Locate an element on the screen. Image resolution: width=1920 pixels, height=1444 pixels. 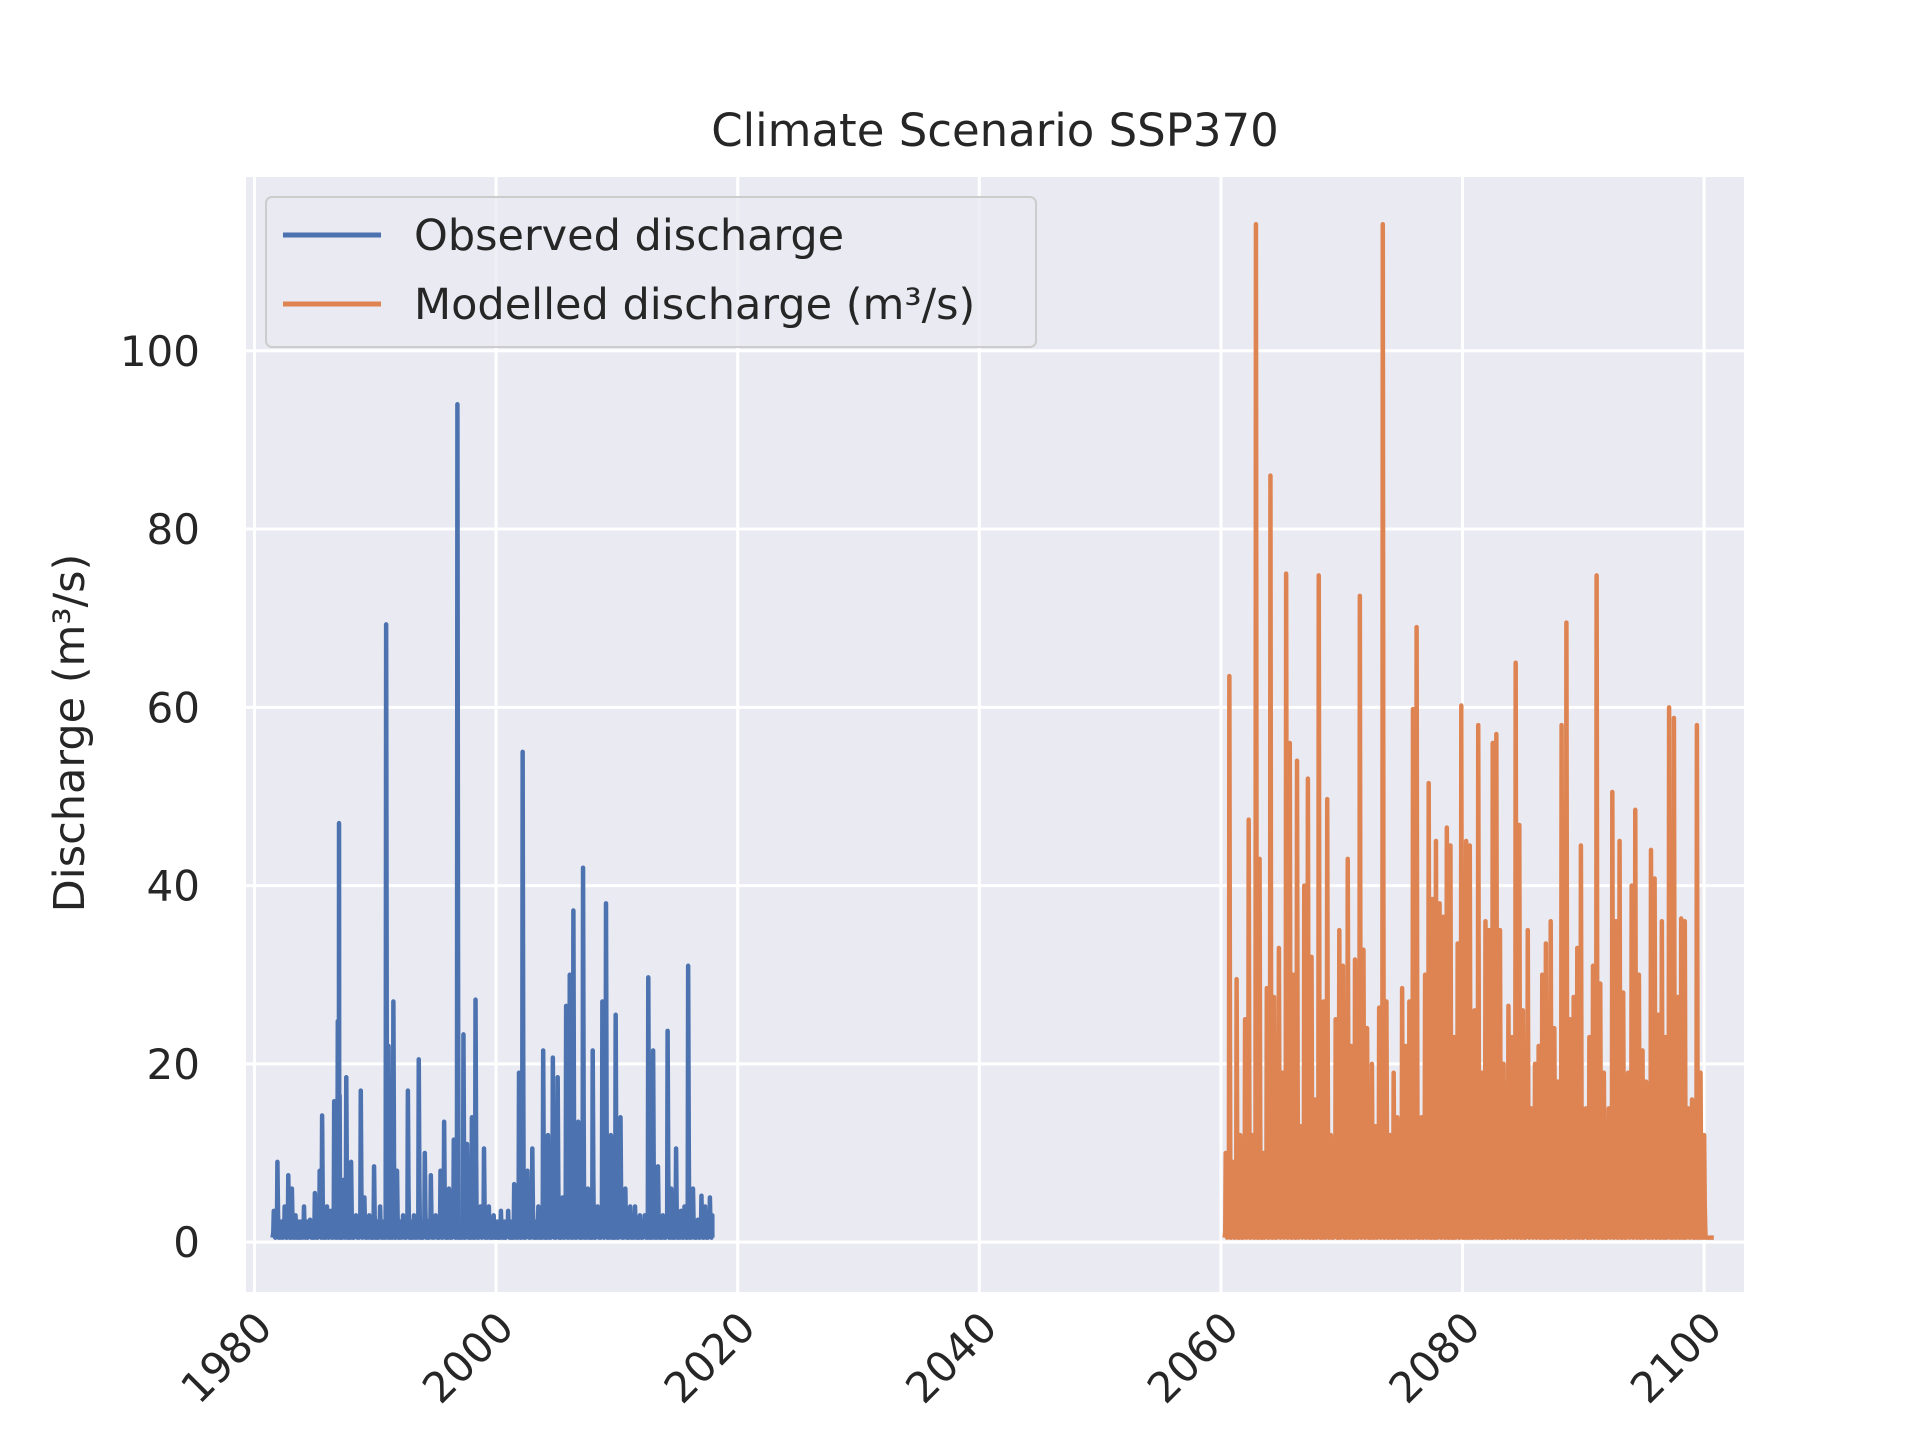
y-tick-label: 80 is located at coordinates (173, 529).